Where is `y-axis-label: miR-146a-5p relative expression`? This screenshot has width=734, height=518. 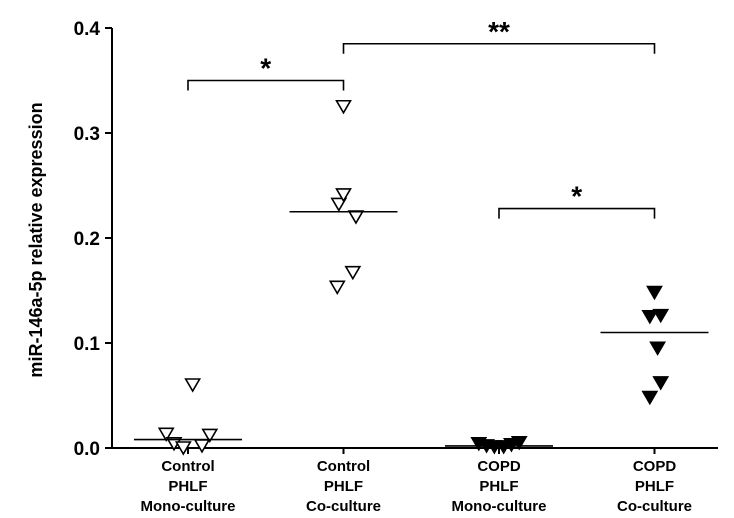 y-axis-label: miR-146a-5p relative expression is located at coordinates (36, 239).